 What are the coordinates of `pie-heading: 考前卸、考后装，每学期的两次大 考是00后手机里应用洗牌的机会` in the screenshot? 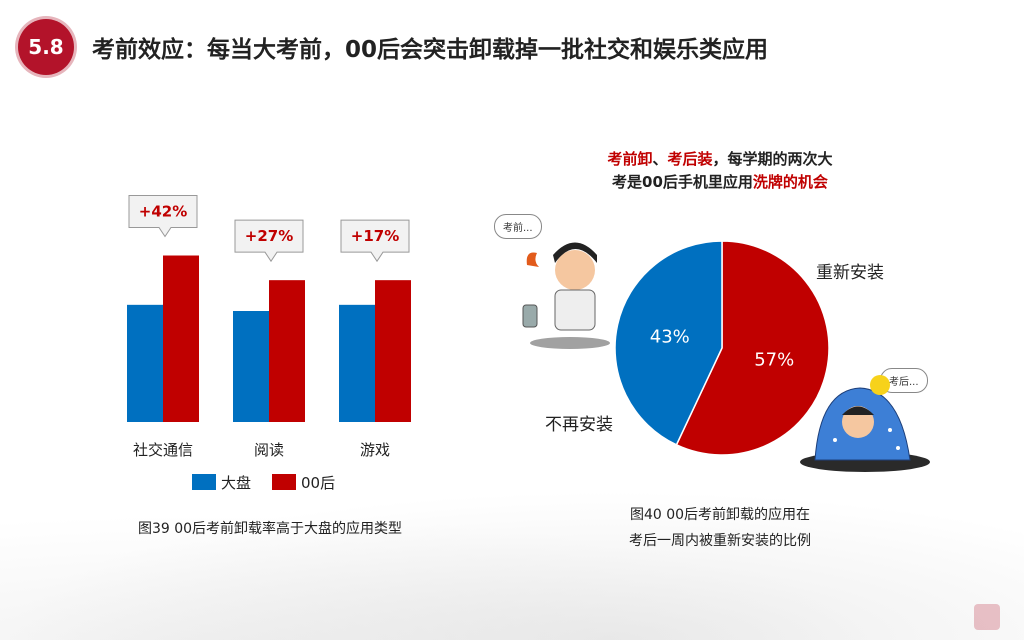 It's located at (720, 171).